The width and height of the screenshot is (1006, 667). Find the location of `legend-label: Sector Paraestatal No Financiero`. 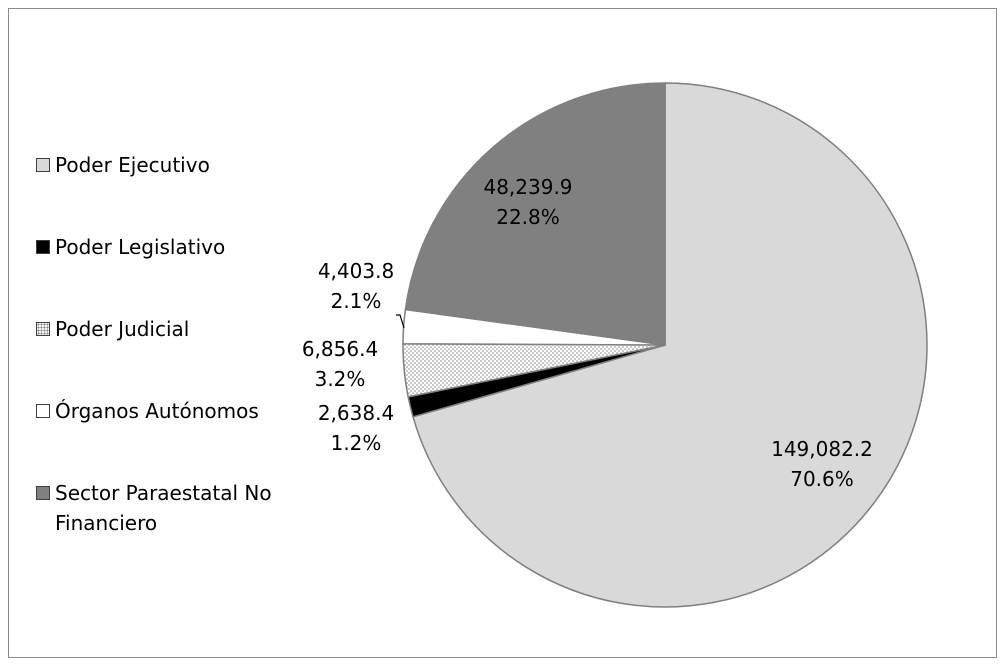

legend-label: Sector Paraestatal No Financiero is located at coordinates (163, 508).